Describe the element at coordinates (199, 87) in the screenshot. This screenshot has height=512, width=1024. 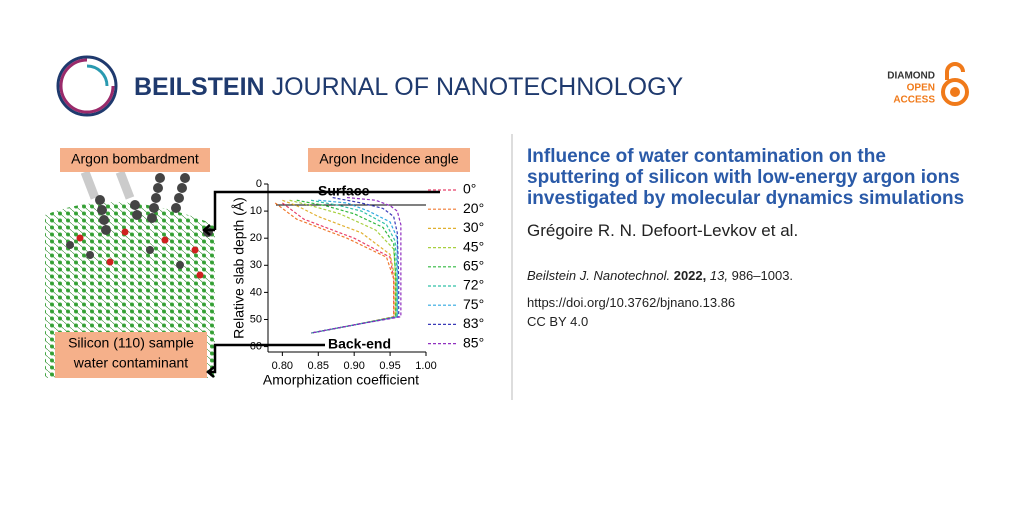
I see `publisher: BEILSTEIN` at that location.